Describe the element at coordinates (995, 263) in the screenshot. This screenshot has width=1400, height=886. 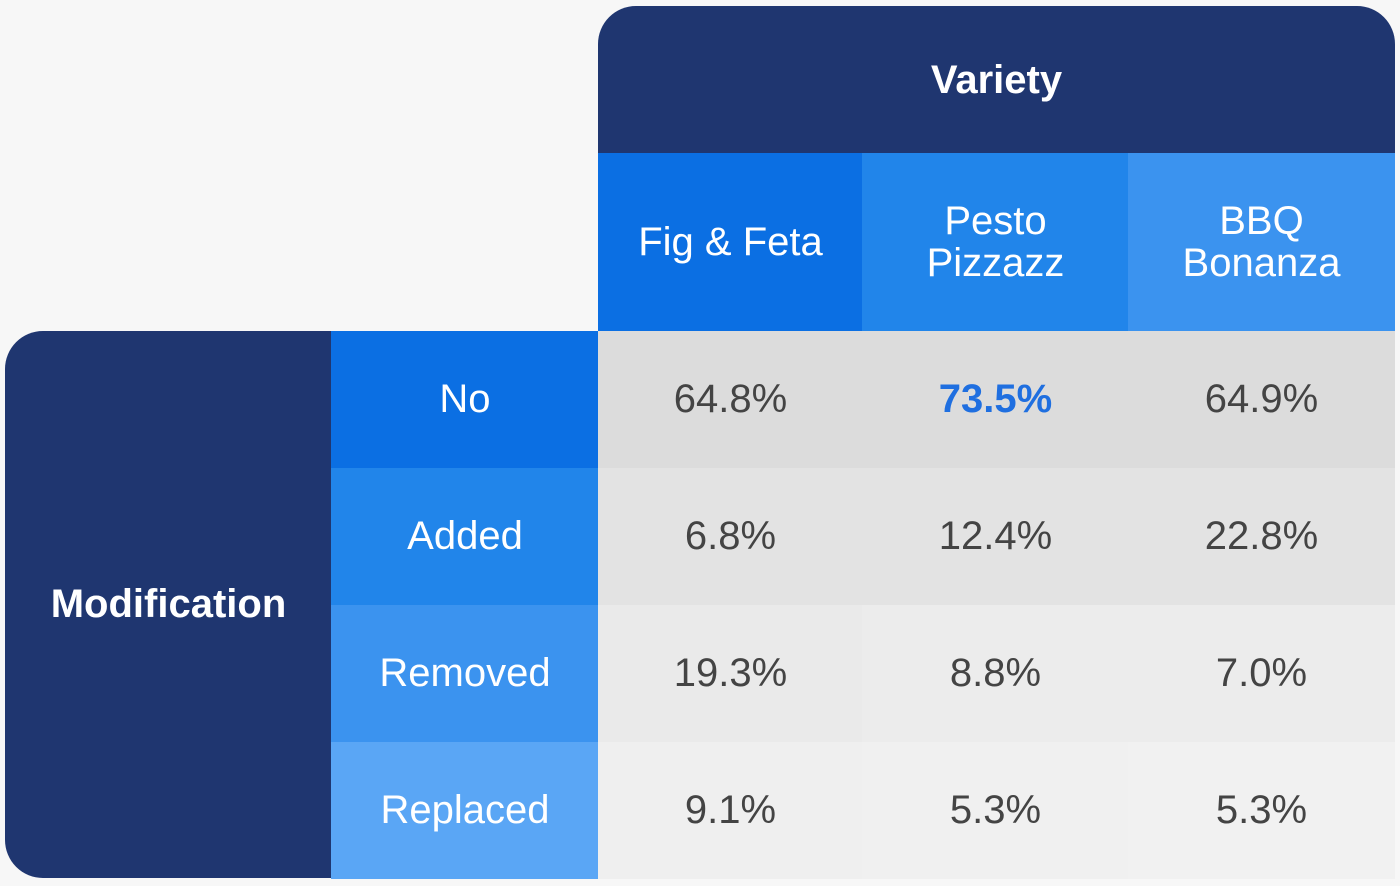
I see `column-header-2-line-2: Pizzazz` at that location.